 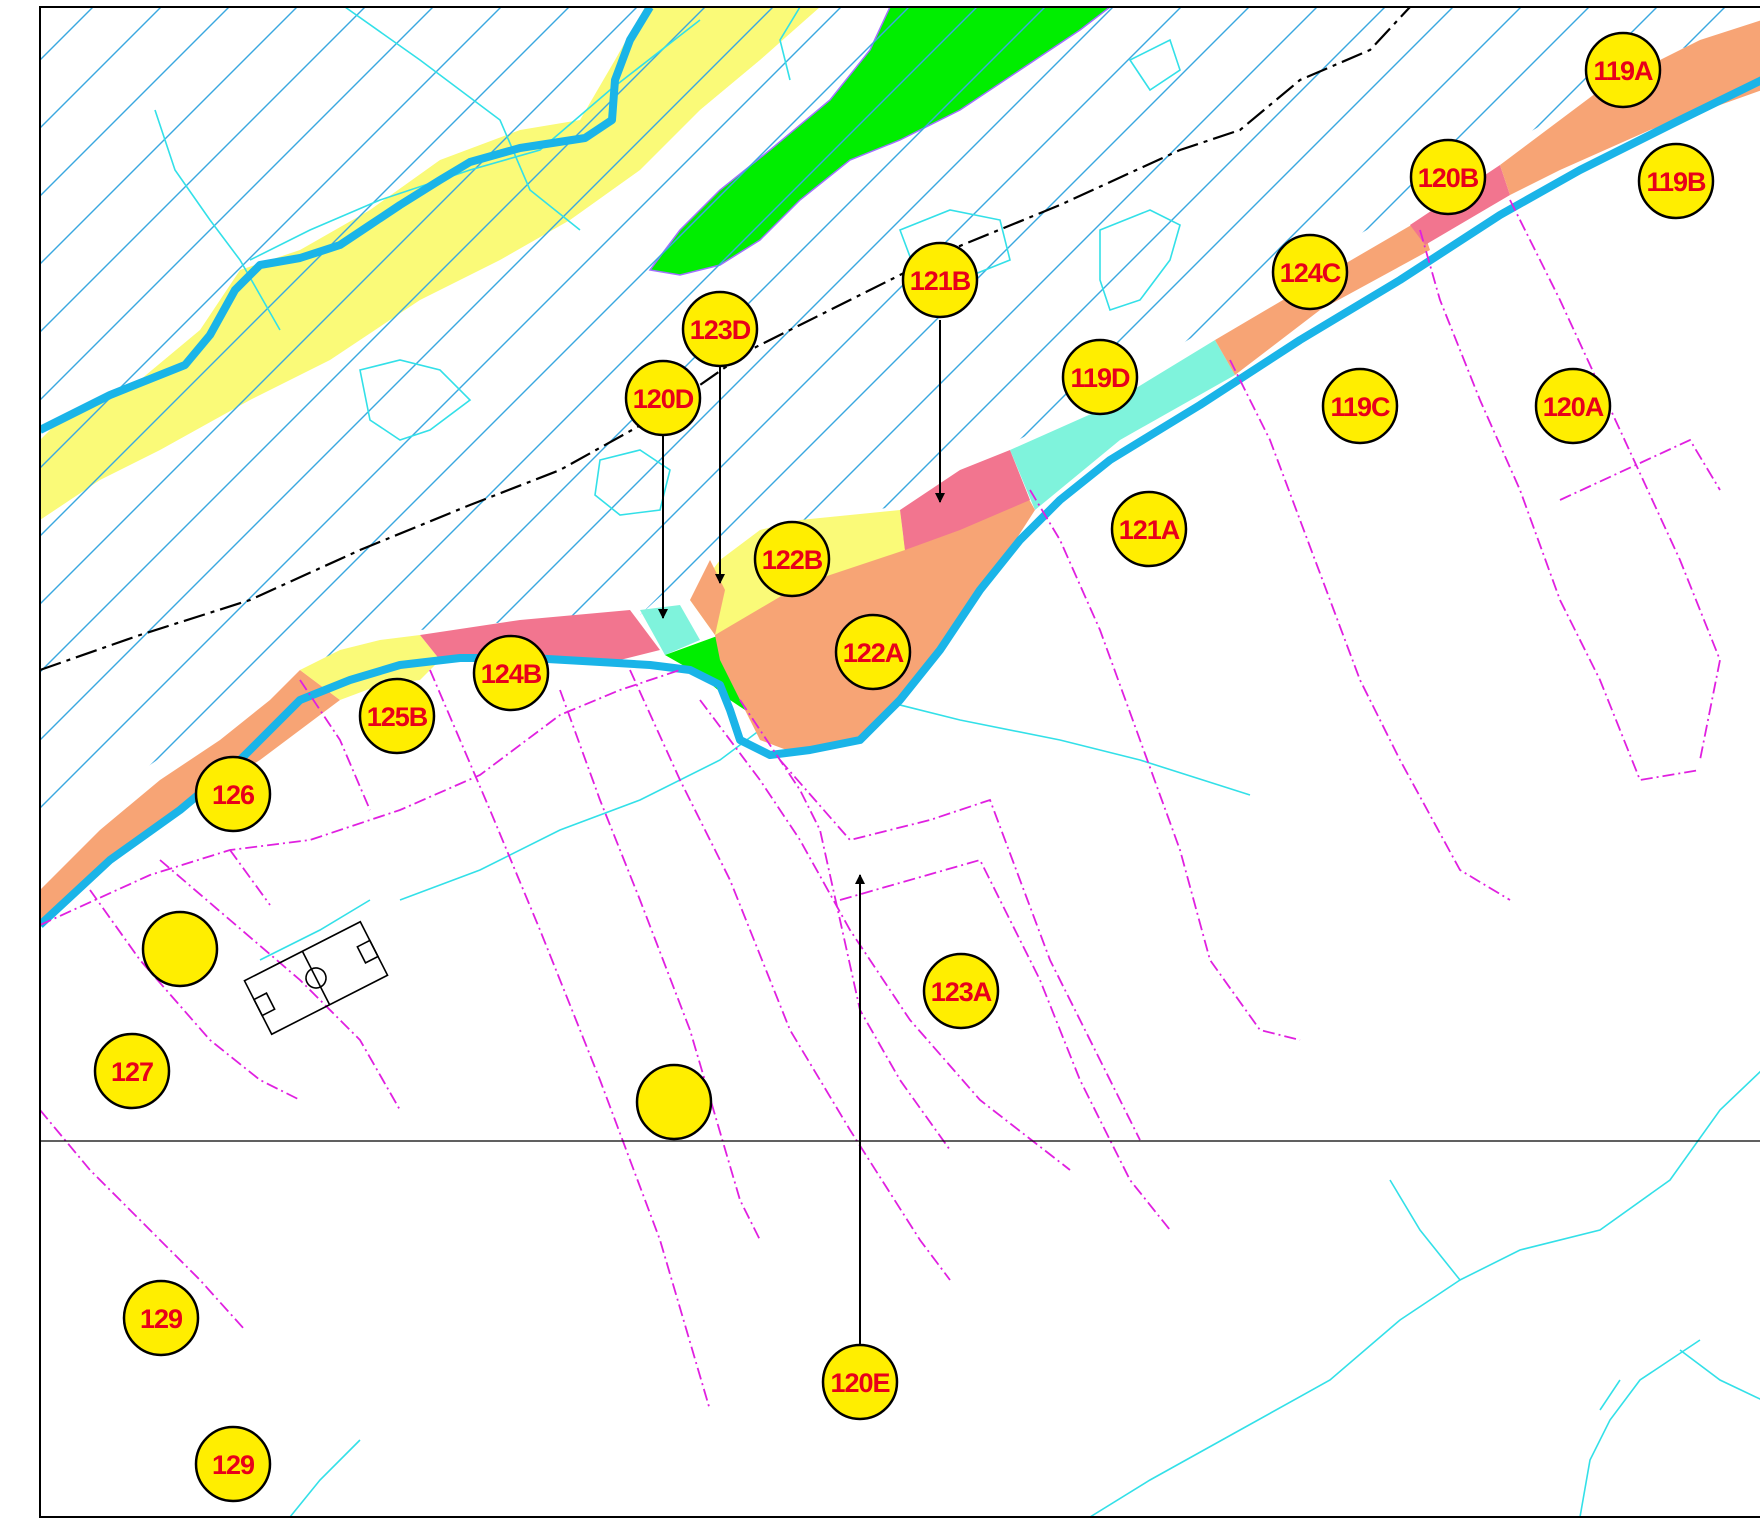 What do you see at coordinates (880, 141) in the screenshot?
I see `green-zone-upper` at bounding box center [880, 141].